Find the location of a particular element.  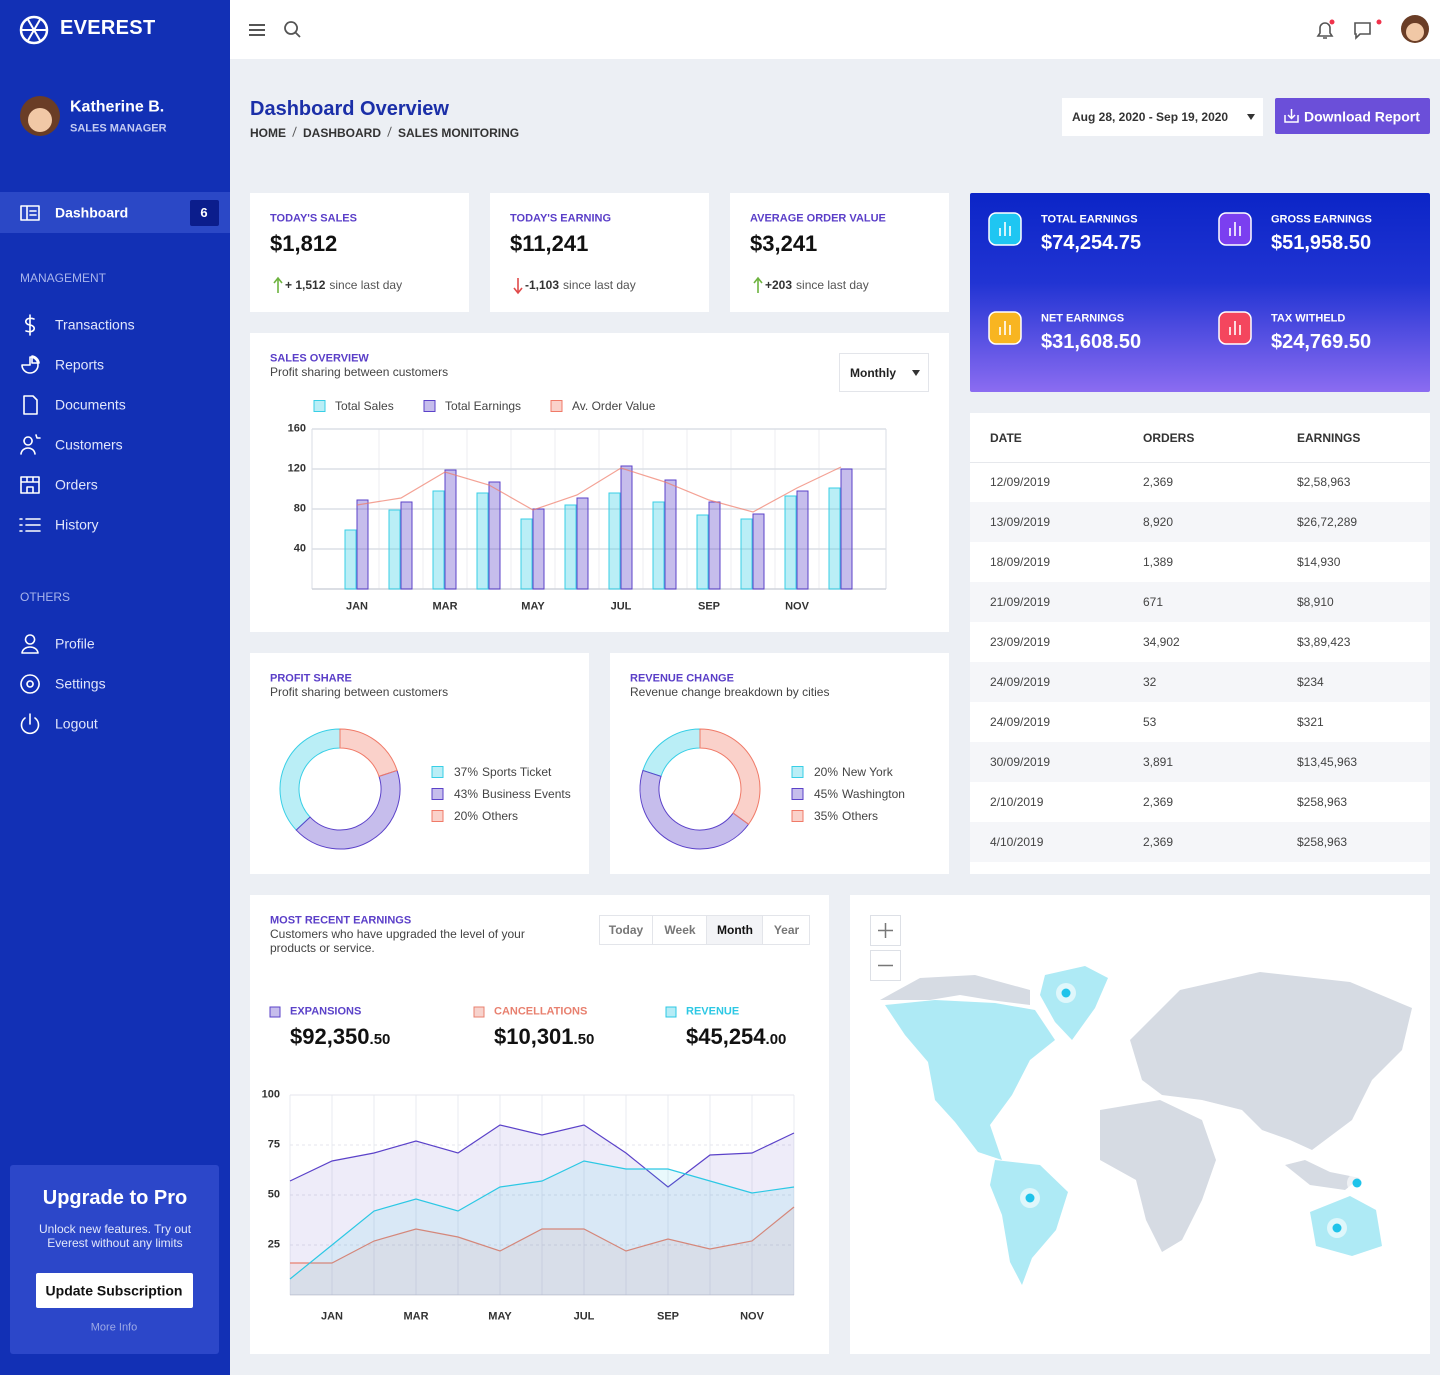

nav-badge is located at coordinates (204, 213).